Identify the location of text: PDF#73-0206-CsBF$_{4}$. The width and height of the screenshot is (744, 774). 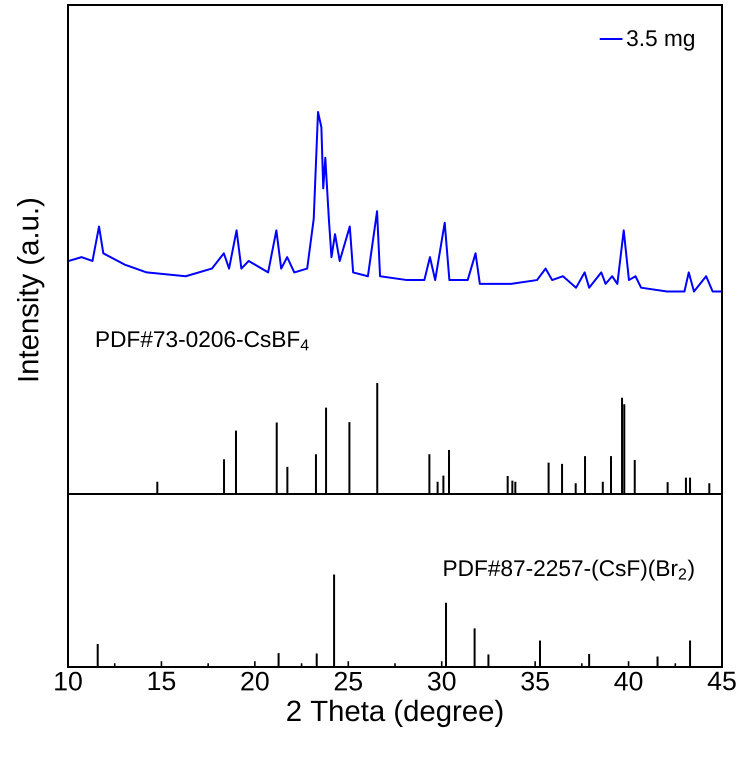
(202, 340).